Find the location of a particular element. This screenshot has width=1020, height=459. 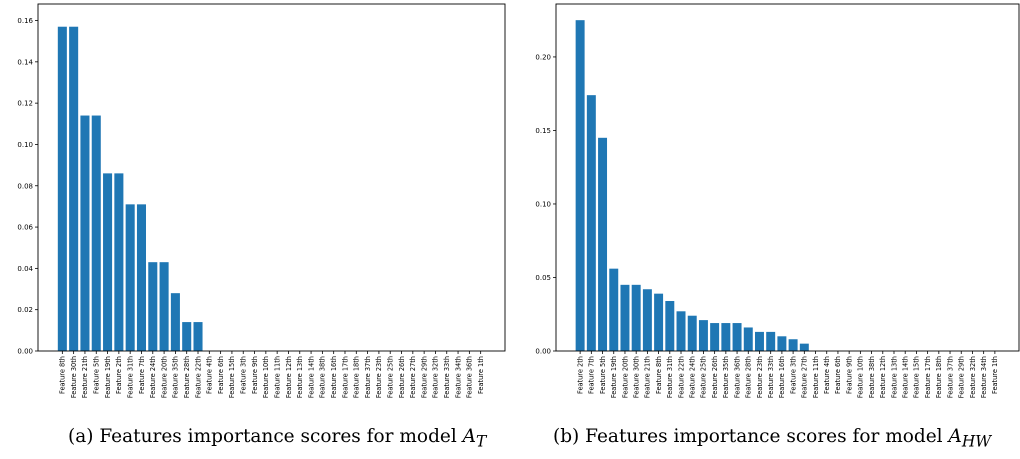

y-tick-label: 0.08 is located at coordinates (25, 186).